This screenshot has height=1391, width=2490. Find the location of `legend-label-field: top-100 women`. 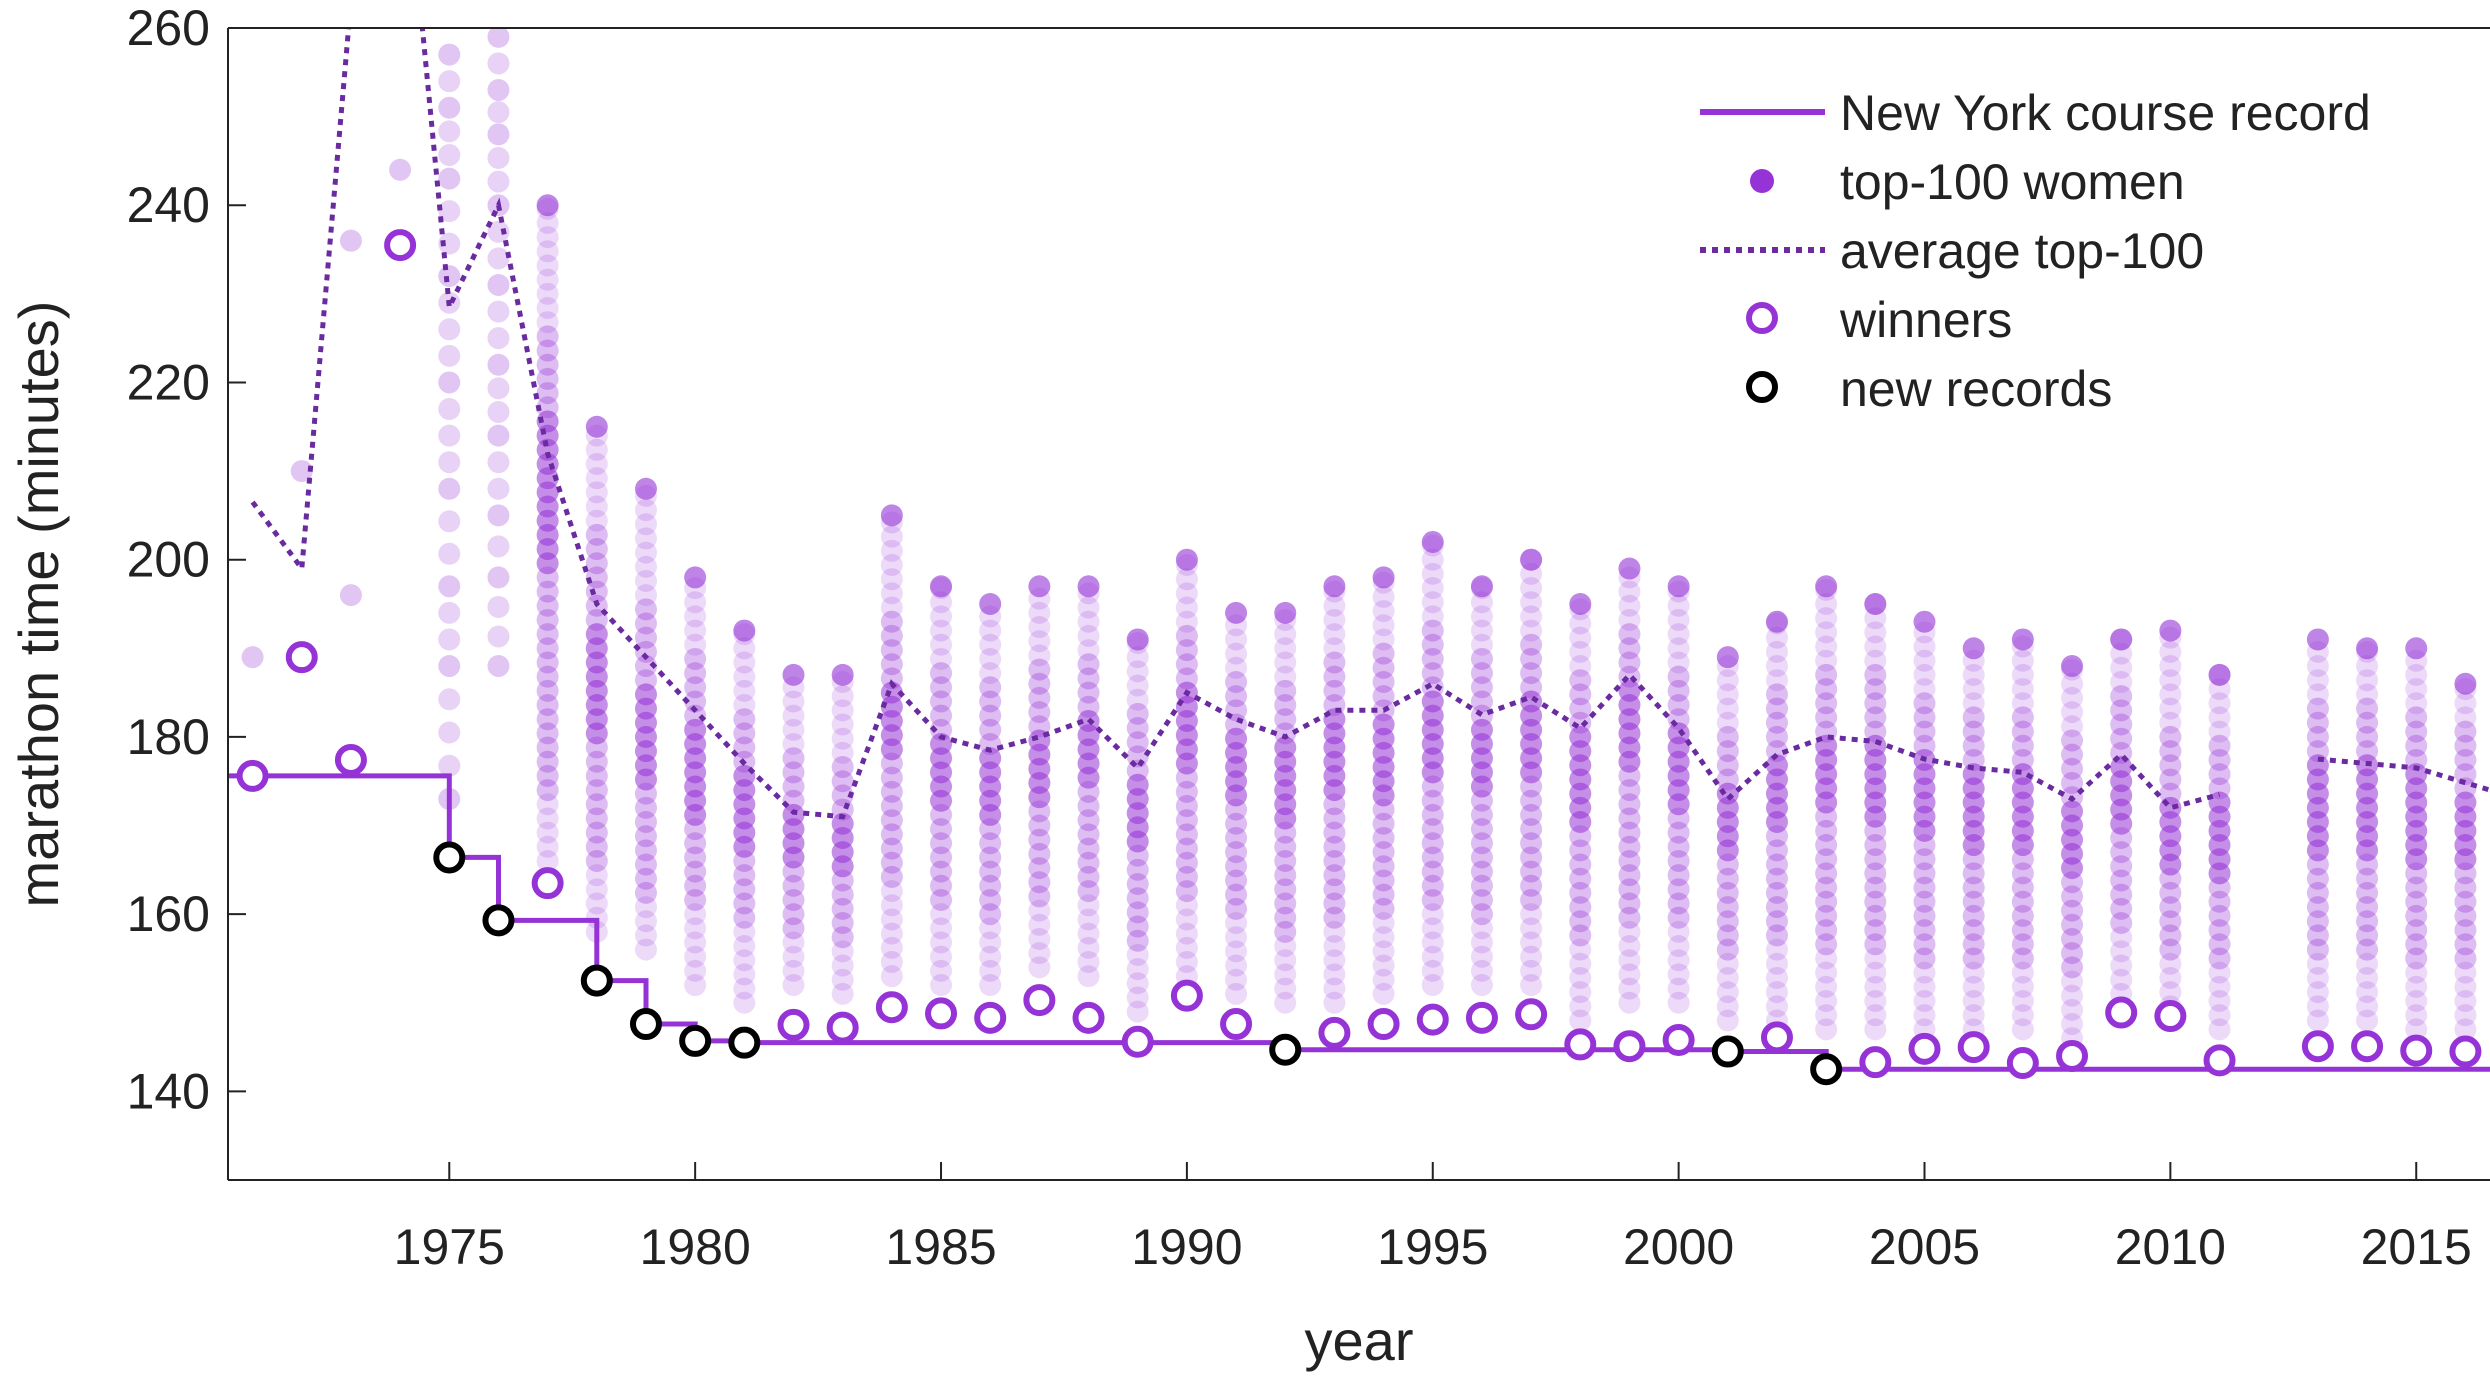

legend-label-field: top-100 women is located at coordinates (2012, 182).